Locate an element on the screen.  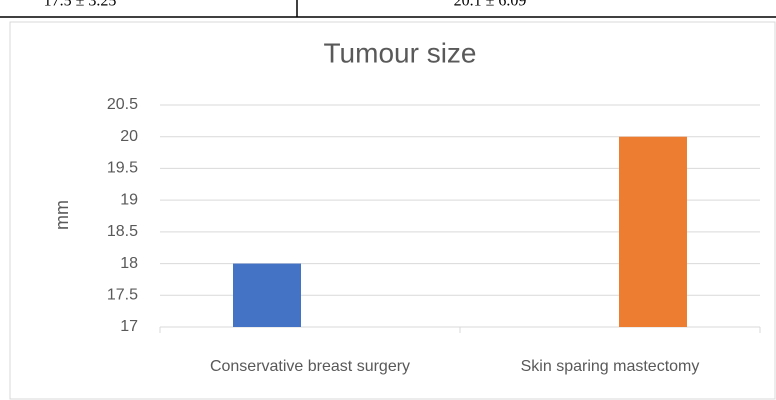
y-tick-label: 17.5 is located at coordinates (122, 295).